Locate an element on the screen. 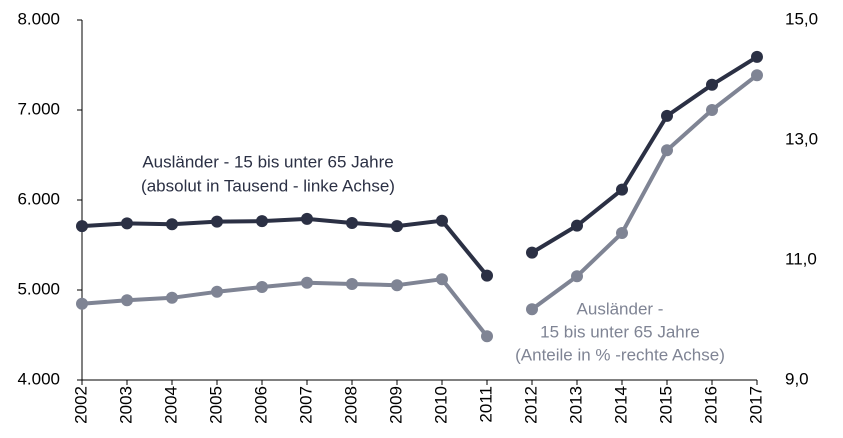 The image size is (843, 438). y2-tick-label: 15,0 is located at coordinates (801, 18).